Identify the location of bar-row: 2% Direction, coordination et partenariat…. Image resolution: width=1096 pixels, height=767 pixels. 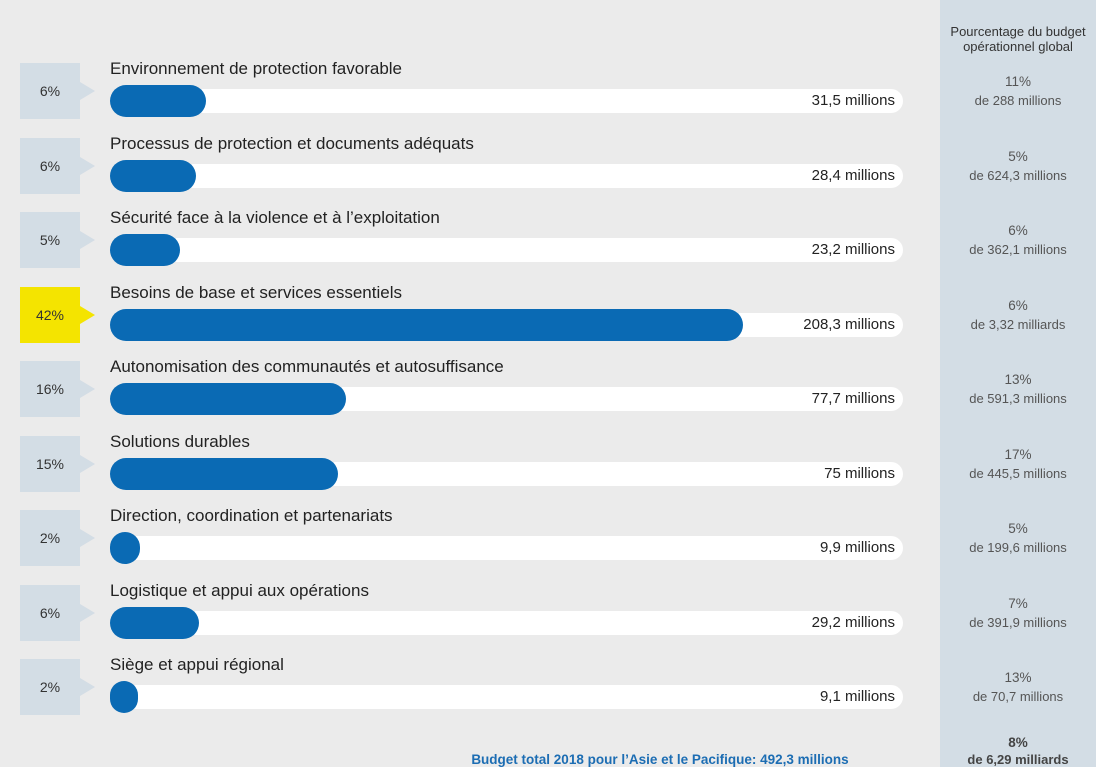
(465, 542).